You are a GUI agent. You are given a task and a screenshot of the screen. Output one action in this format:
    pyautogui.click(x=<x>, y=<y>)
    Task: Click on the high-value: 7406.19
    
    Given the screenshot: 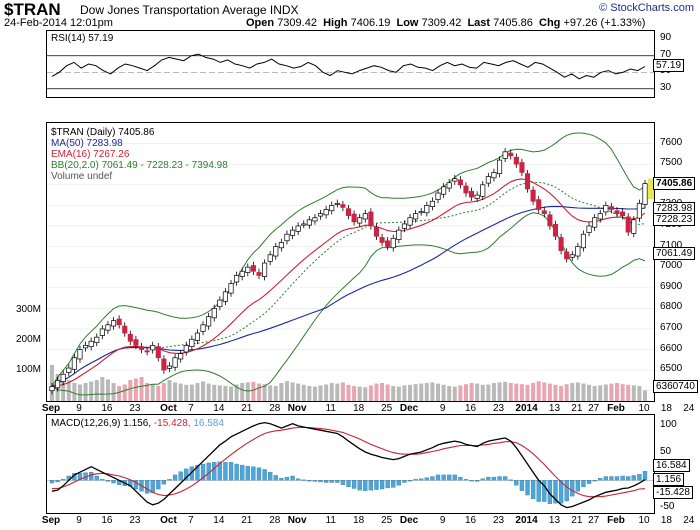 What is the action you would take?
    pyautogui.click(x=370, y=23)
    